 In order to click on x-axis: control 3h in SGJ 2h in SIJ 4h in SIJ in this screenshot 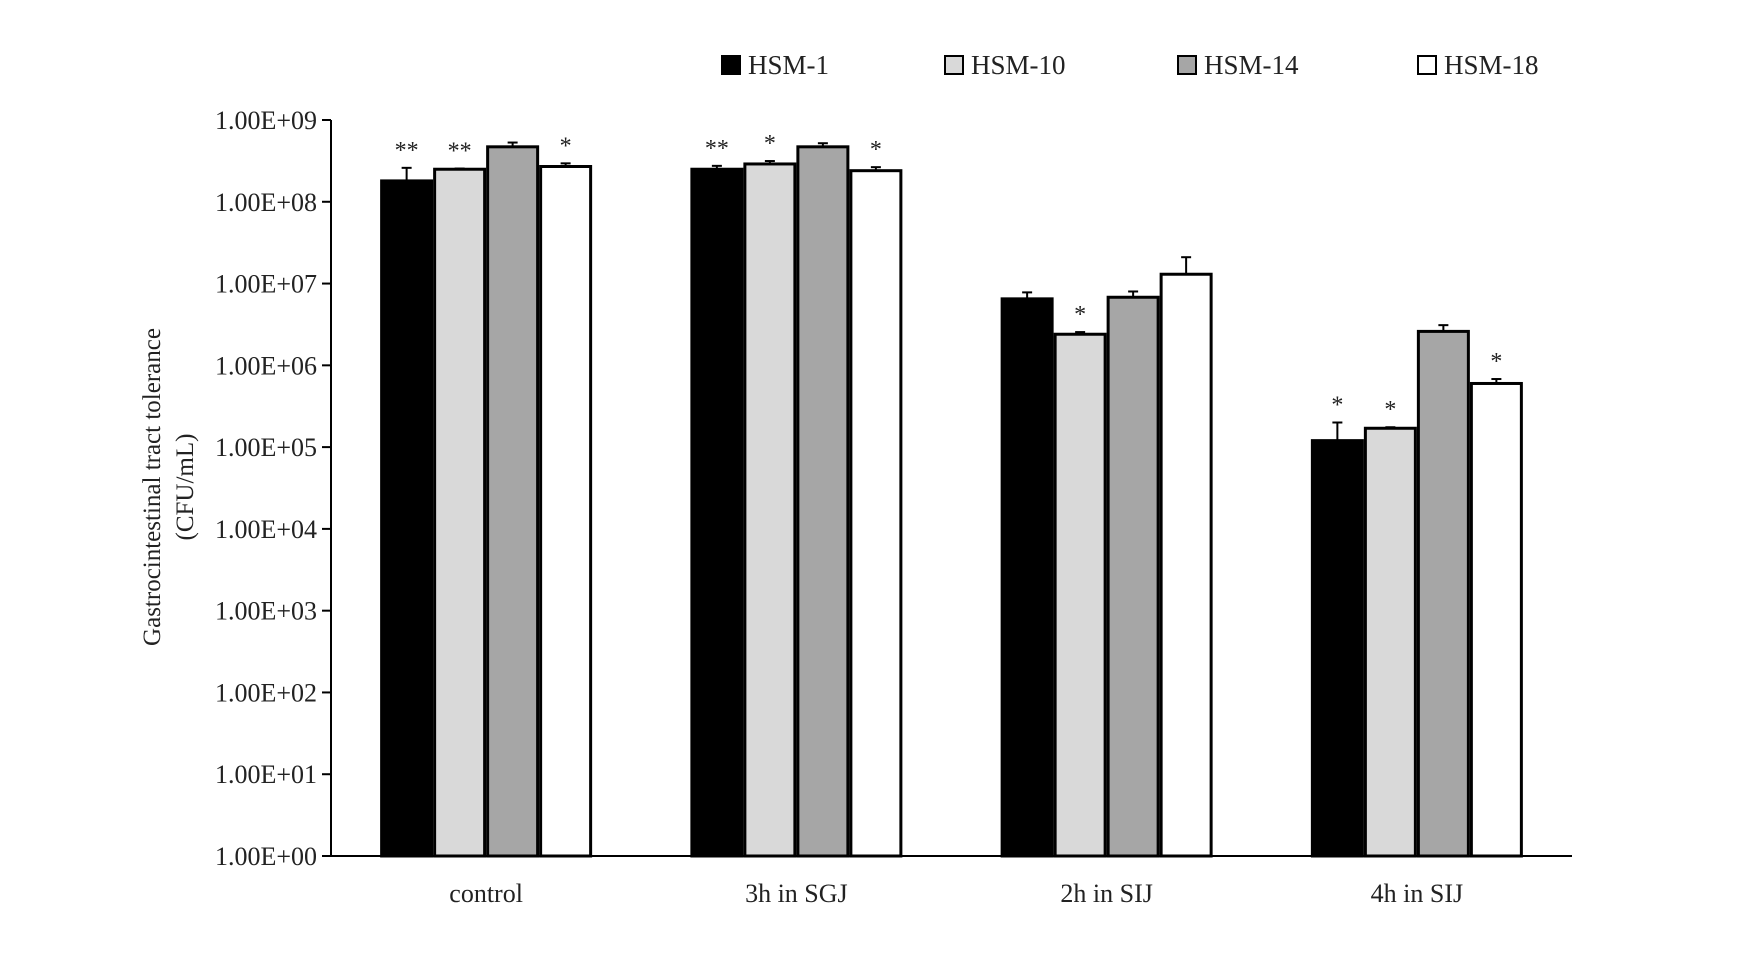, I will do `click(951, 881)`.